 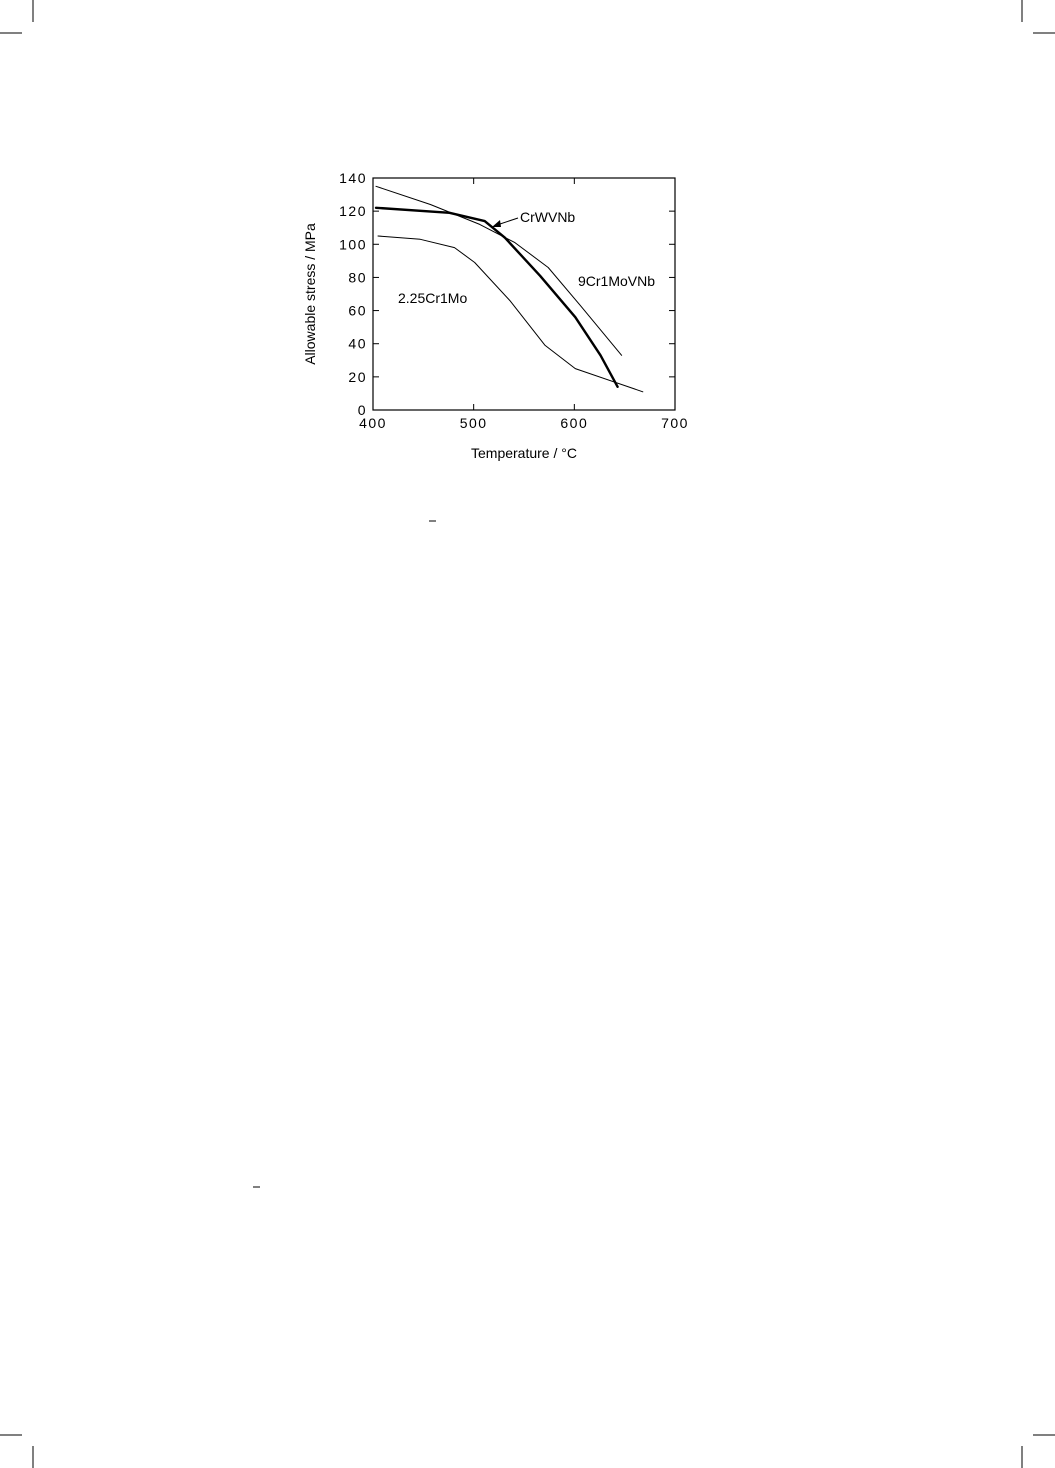 I want to click on x-tick-label: 400, so click(x=373, y=423).